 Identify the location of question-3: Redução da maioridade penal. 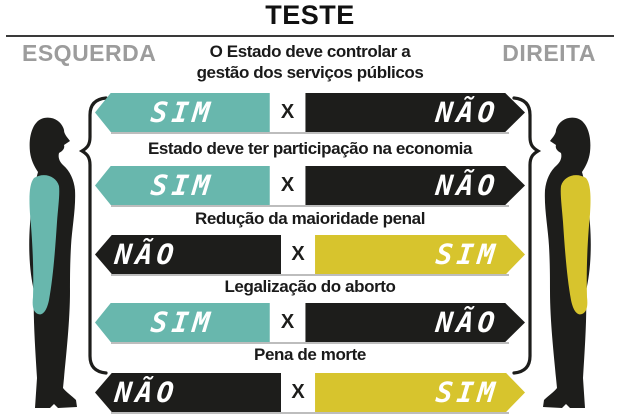
(310, 218).